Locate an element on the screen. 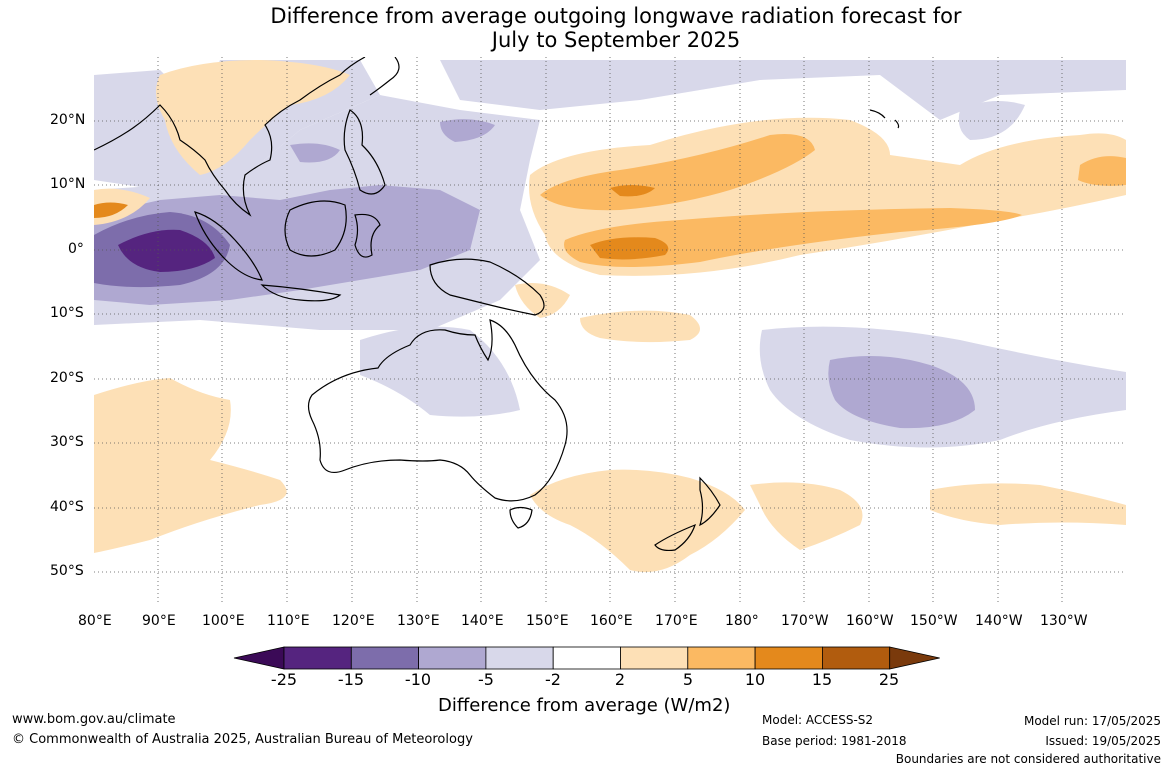 Image resolution: width=1173 pixels, height=770 pixels. colorbar-tick: -15 is located at coordinates (351, 679).